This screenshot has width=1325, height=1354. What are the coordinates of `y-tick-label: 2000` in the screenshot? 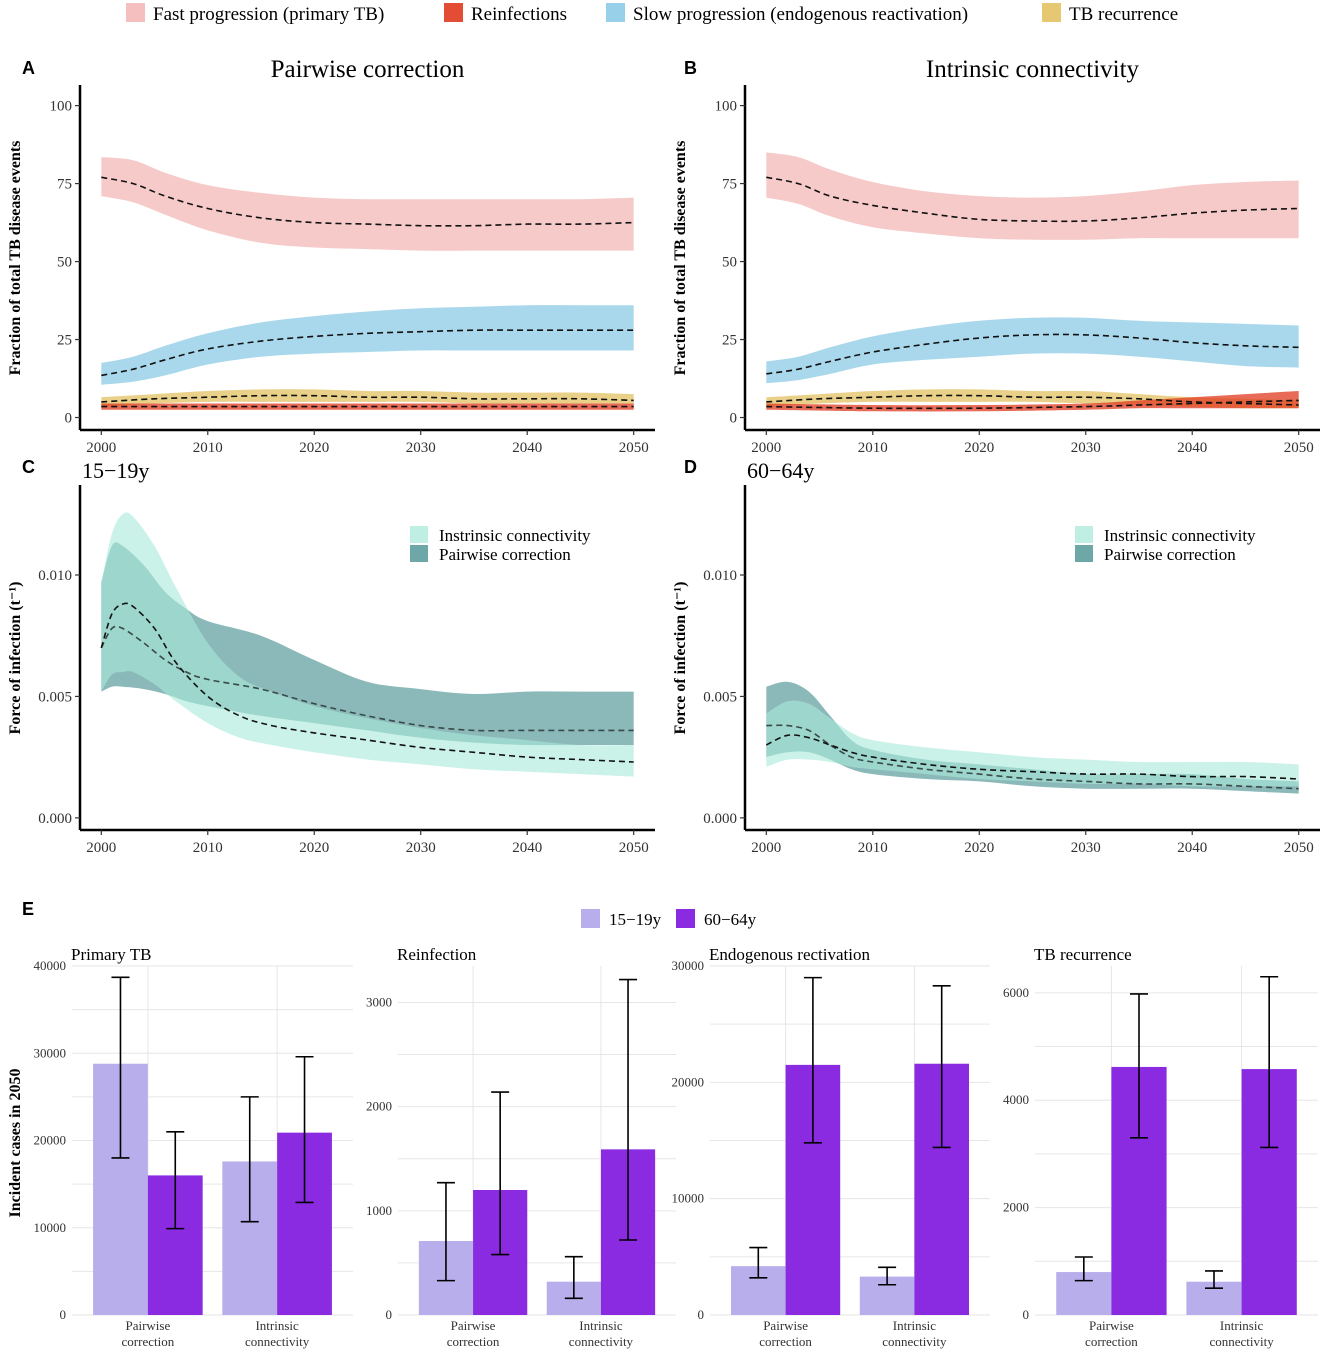 It's located at (1016, 1207).